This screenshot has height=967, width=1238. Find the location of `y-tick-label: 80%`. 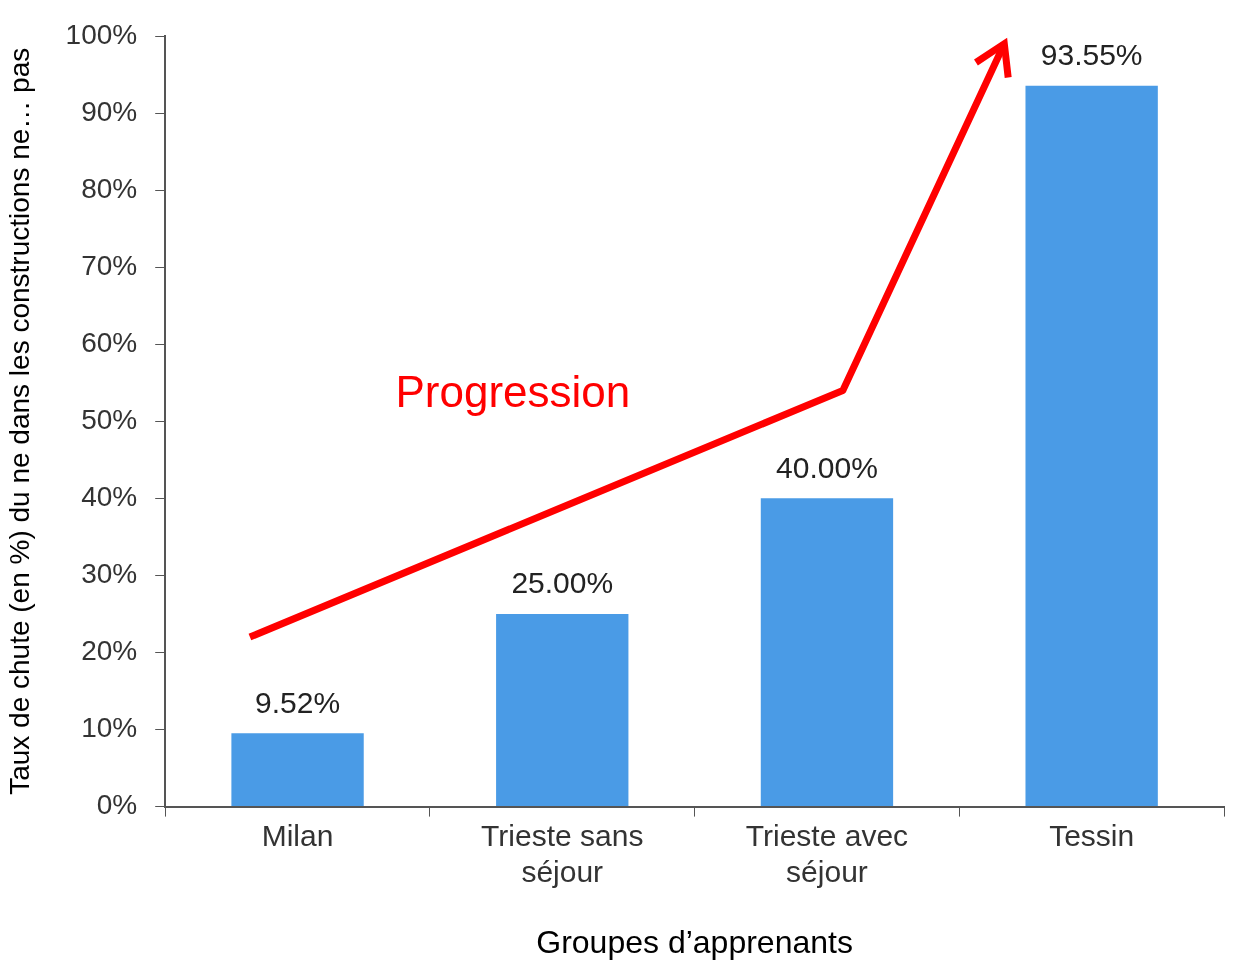

y-tick-label: 80% is located at coordinates (109, 188).